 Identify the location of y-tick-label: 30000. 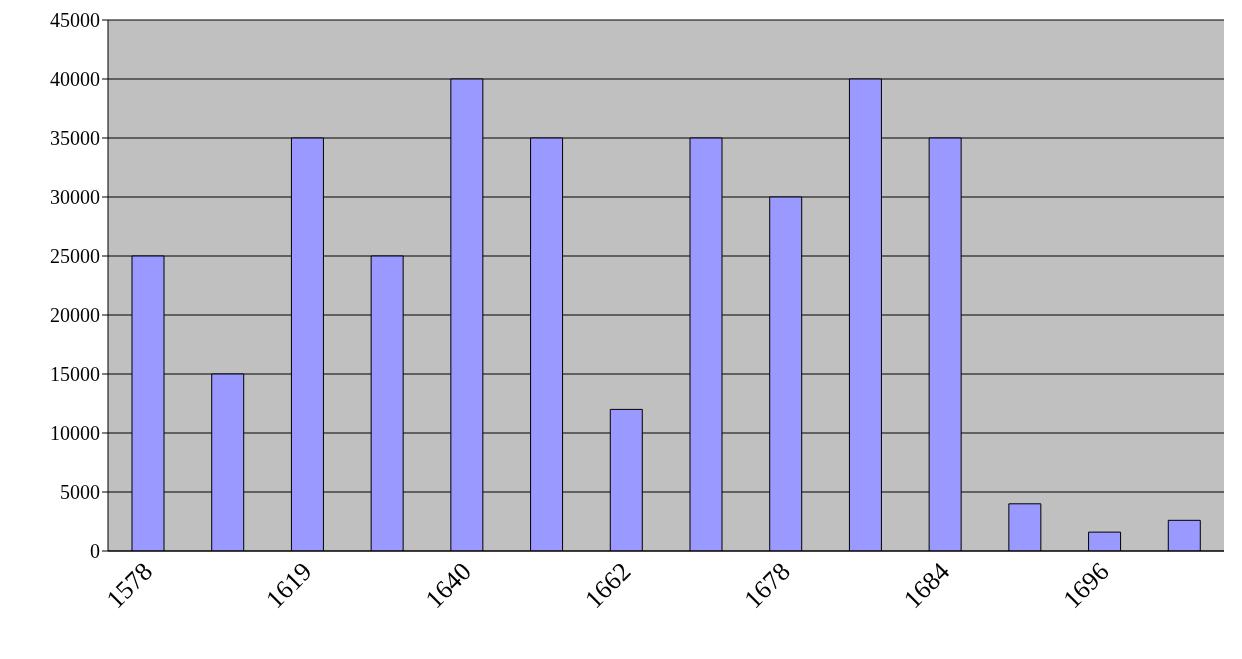
(75, 197).